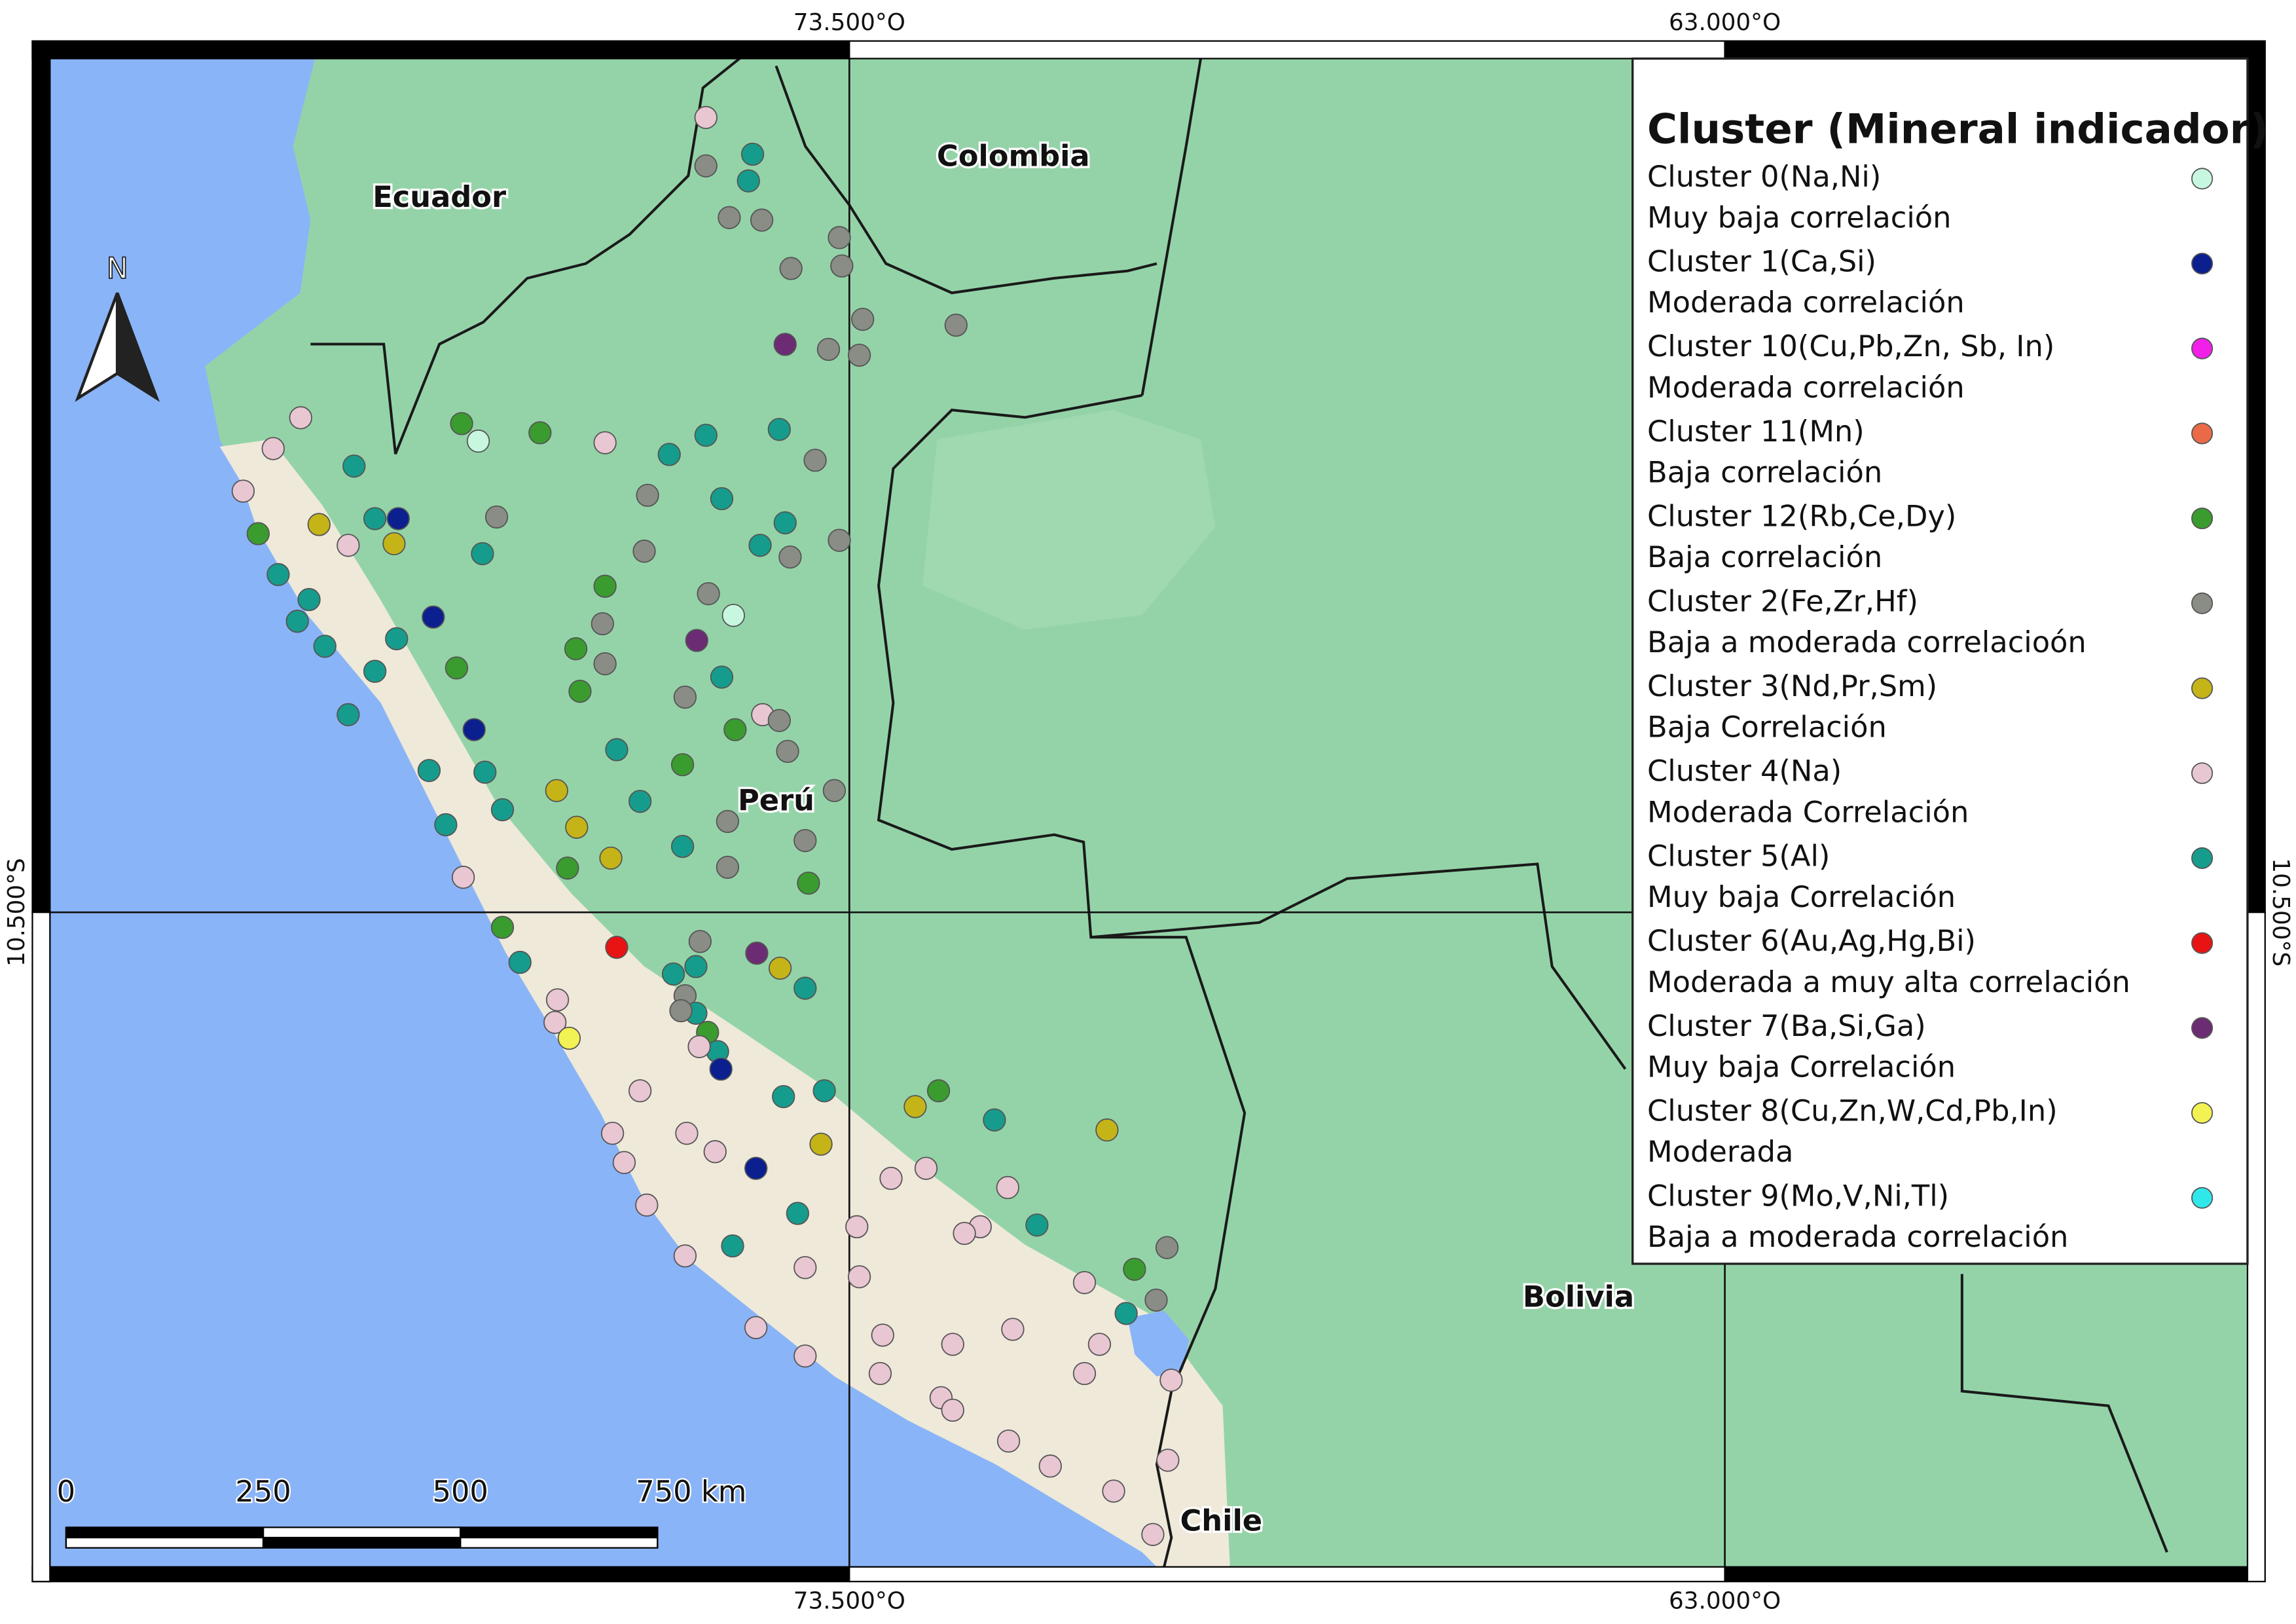 The image size is (2296, 1624). What do you see at coordinates (776, 800) in the screenshot?
I see `country-label: Perú` at bounding box center [776, 800].